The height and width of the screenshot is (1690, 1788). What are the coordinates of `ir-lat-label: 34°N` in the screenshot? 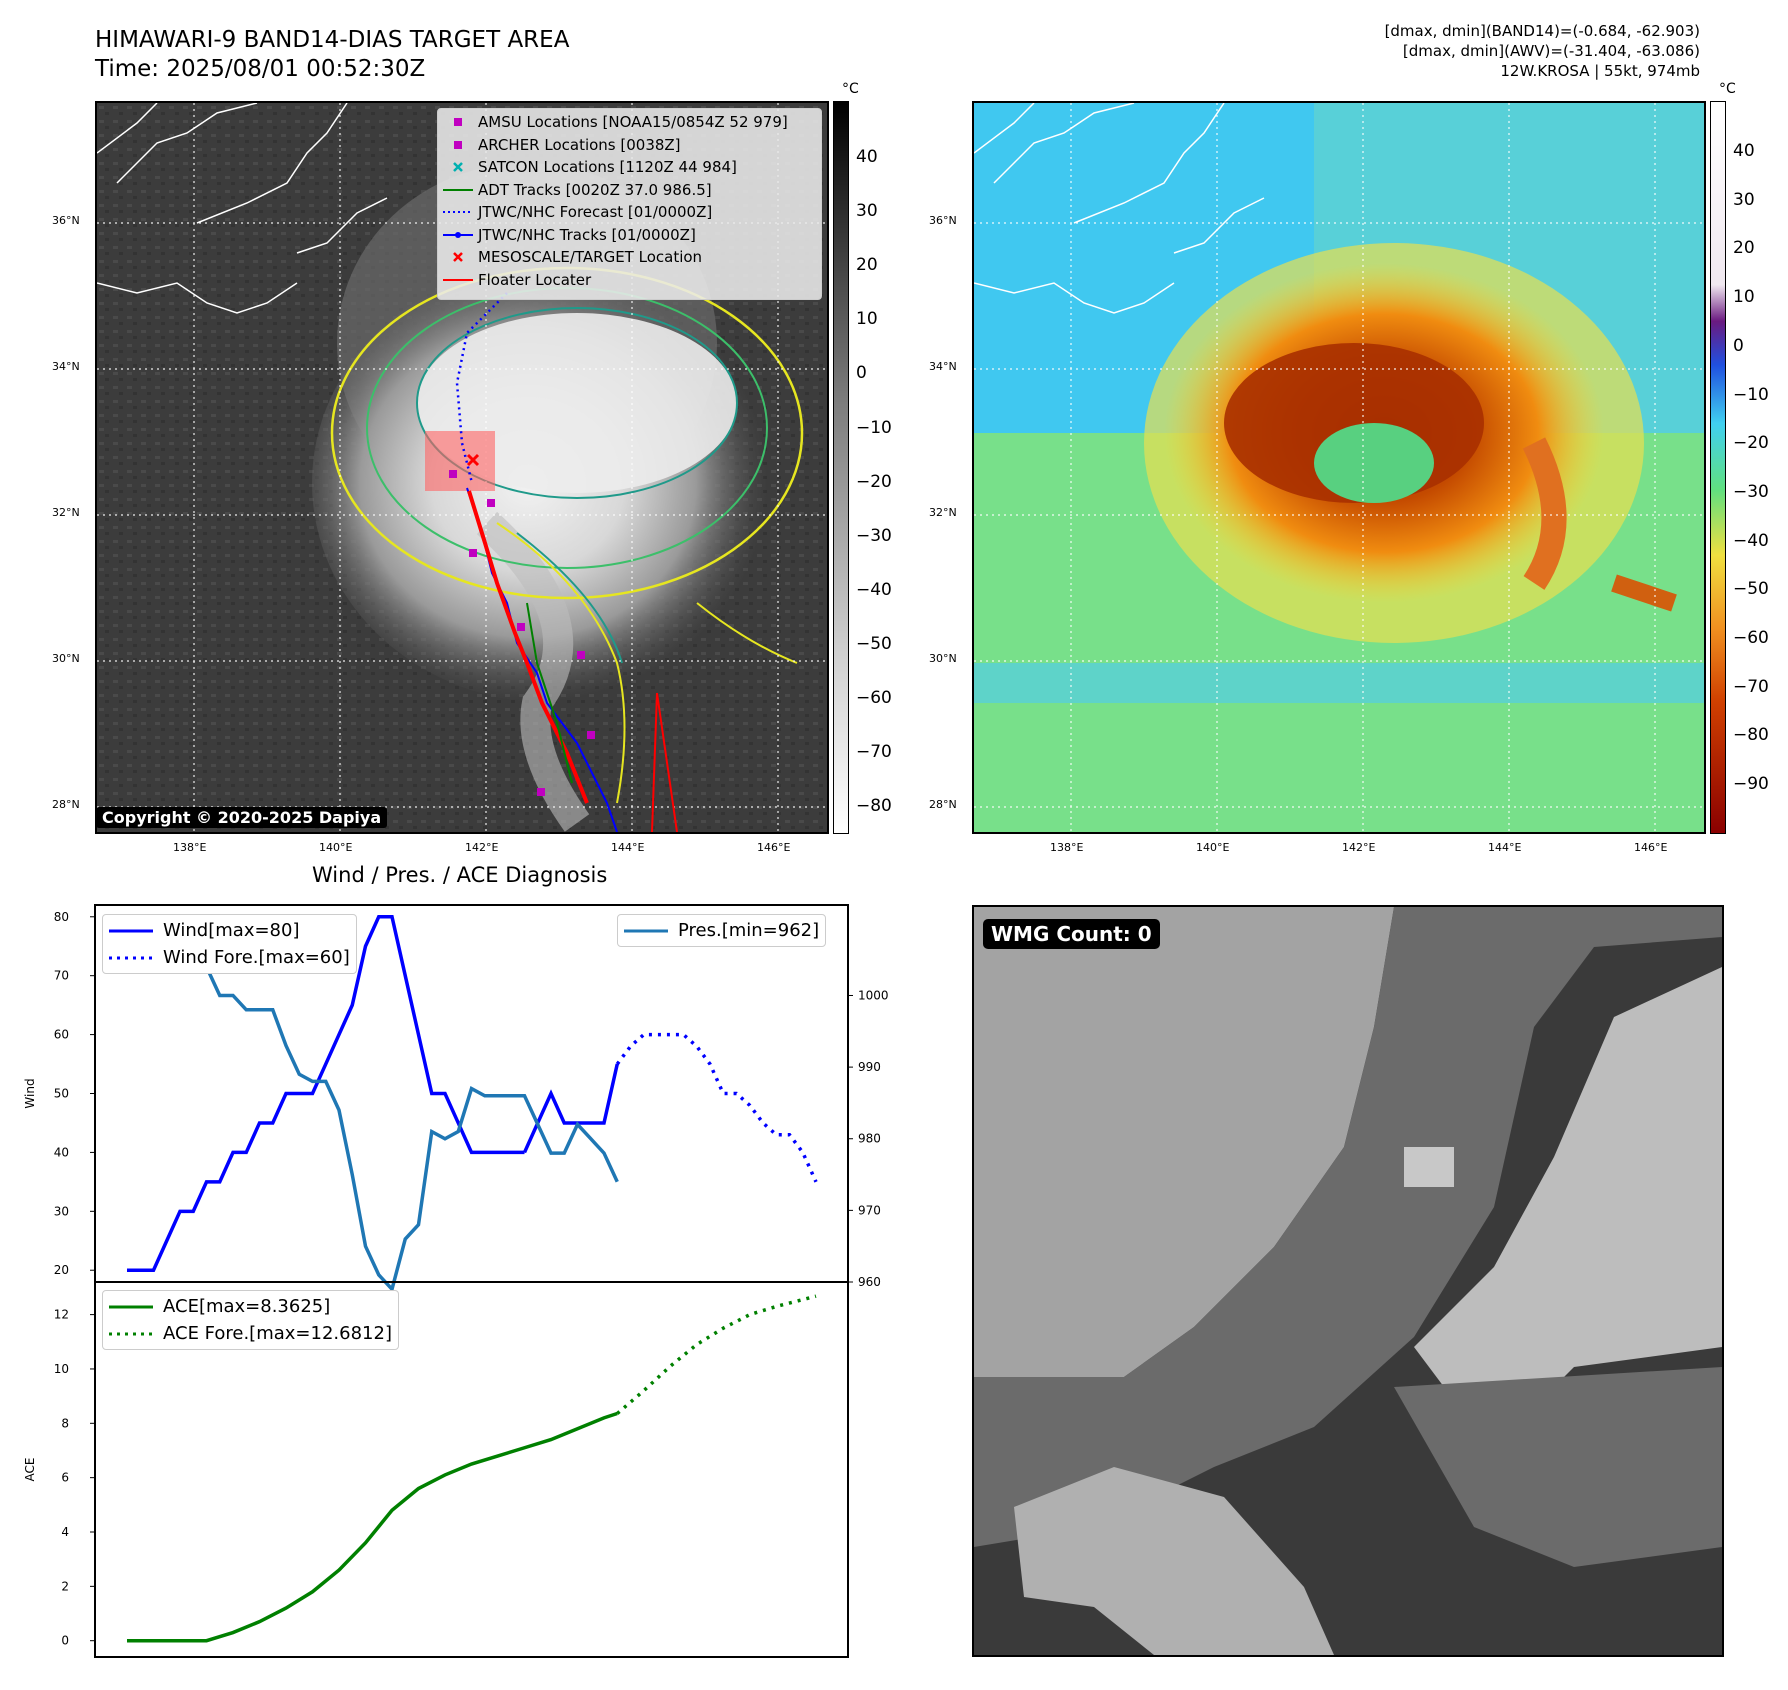 It's located at (66, 366).